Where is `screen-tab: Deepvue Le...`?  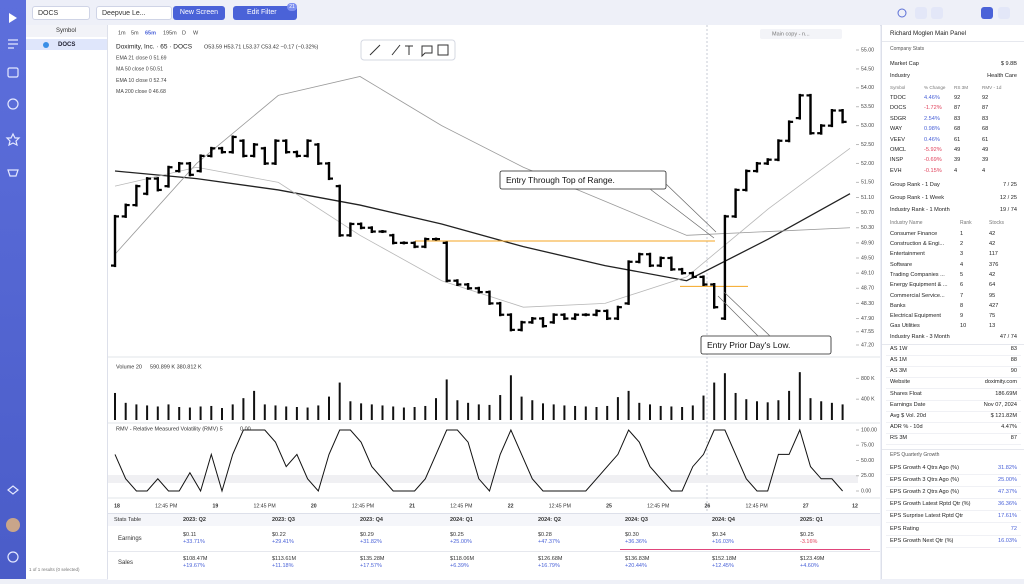 screen-tab: Deepvue Le... is located at coordinates (134, 13).